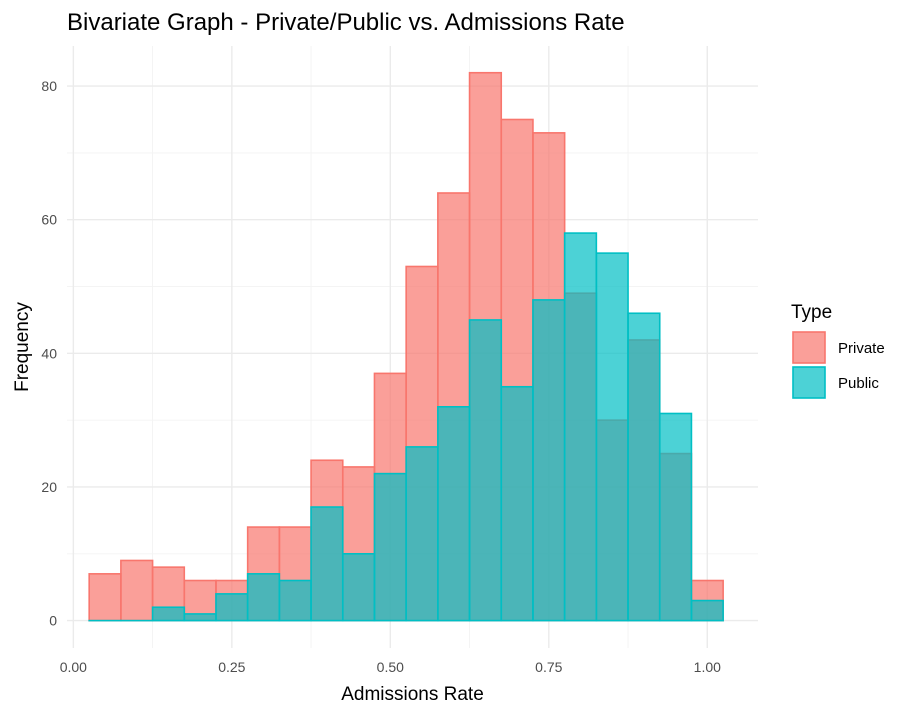 This screenshot has height=722, width=916. I want to click on legend-title: Type, so click(811, 312).